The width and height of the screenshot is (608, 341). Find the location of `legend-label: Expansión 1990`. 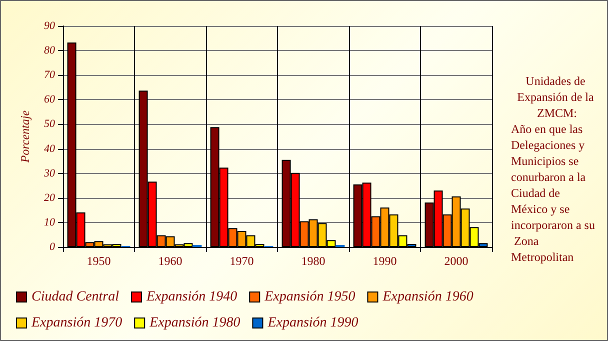

legend-label: Expansión 1990 is located at coordinates (312, 323).